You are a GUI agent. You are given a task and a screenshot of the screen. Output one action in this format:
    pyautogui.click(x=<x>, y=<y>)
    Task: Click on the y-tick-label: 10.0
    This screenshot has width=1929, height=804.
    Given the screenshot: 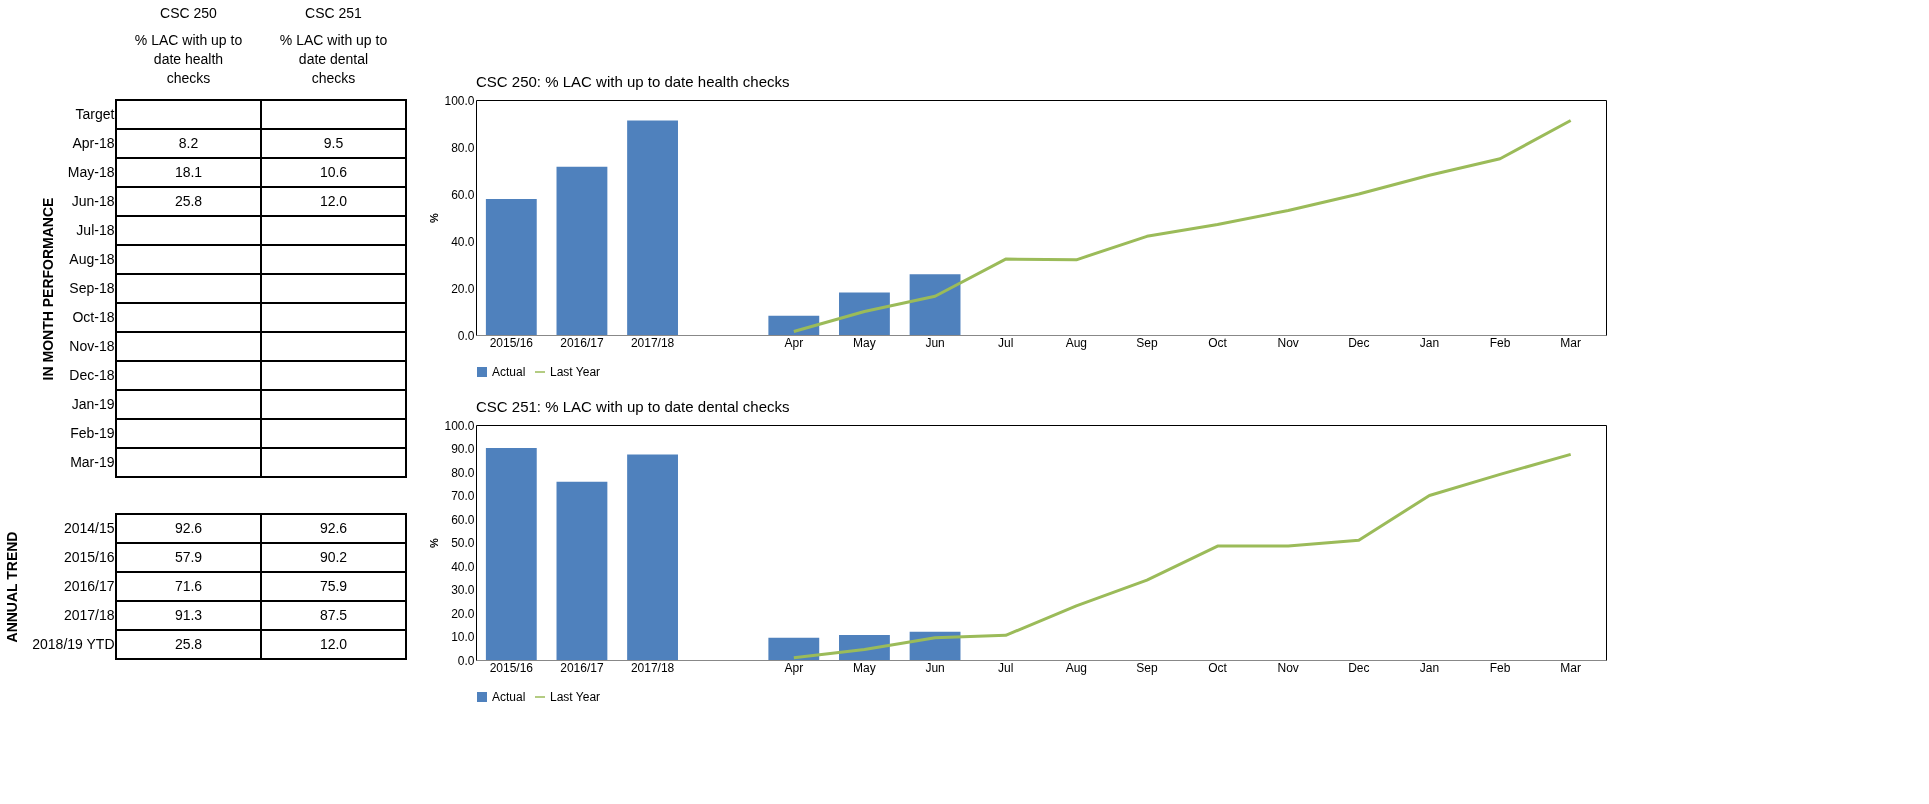 What is the action you would take?
    pyautogui.click(x=463, y=637)
    